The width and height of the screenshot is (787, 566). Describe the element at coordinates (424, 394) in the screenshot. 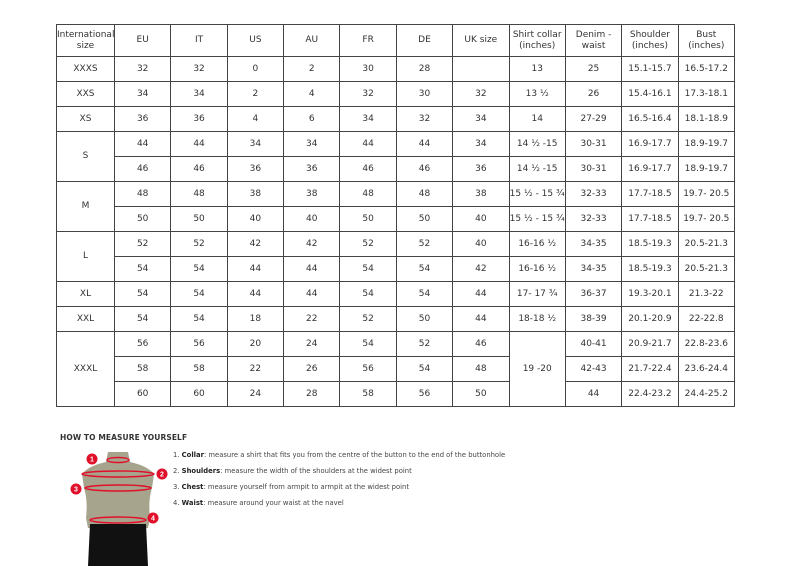

I see `table-cell: 56` at that location.